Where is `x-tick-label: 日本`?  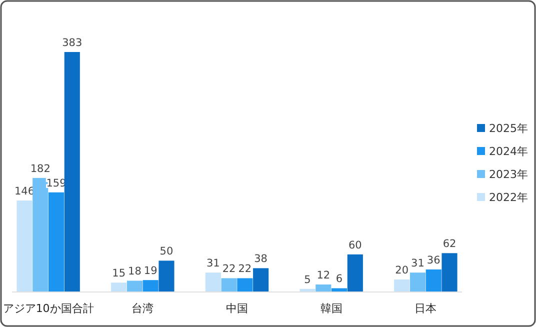 x-tick-label: 日本 is located at coordinates (425, 308).